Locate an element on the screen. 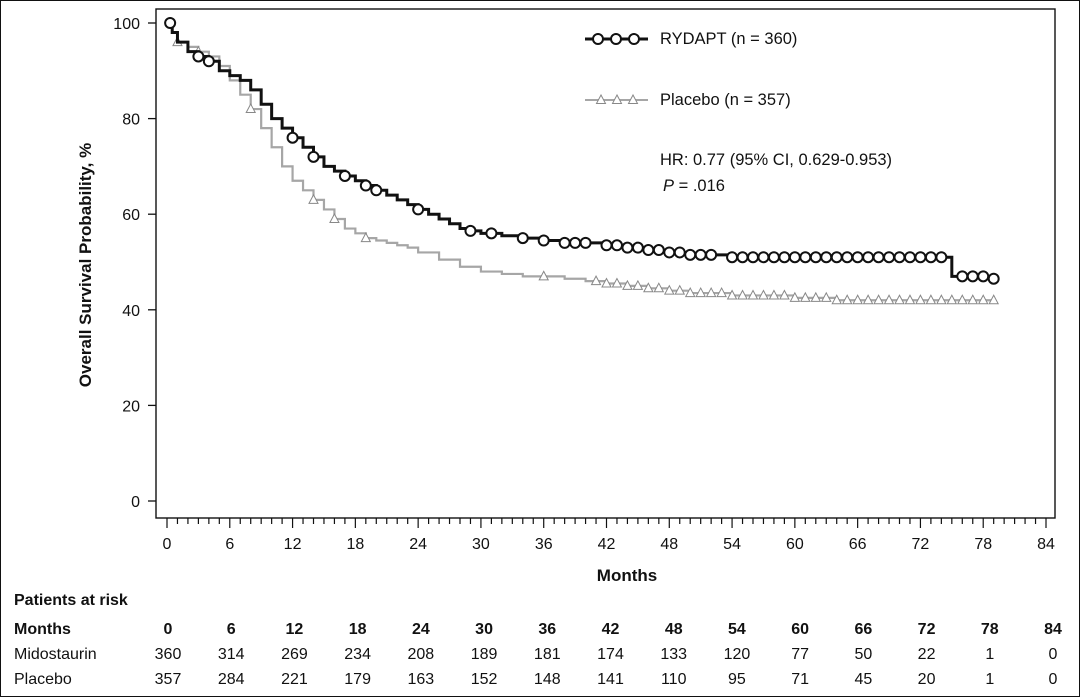 This screenshot has width=1080, height=697. risk-cell: 77 is located at coordinates (800, 654).